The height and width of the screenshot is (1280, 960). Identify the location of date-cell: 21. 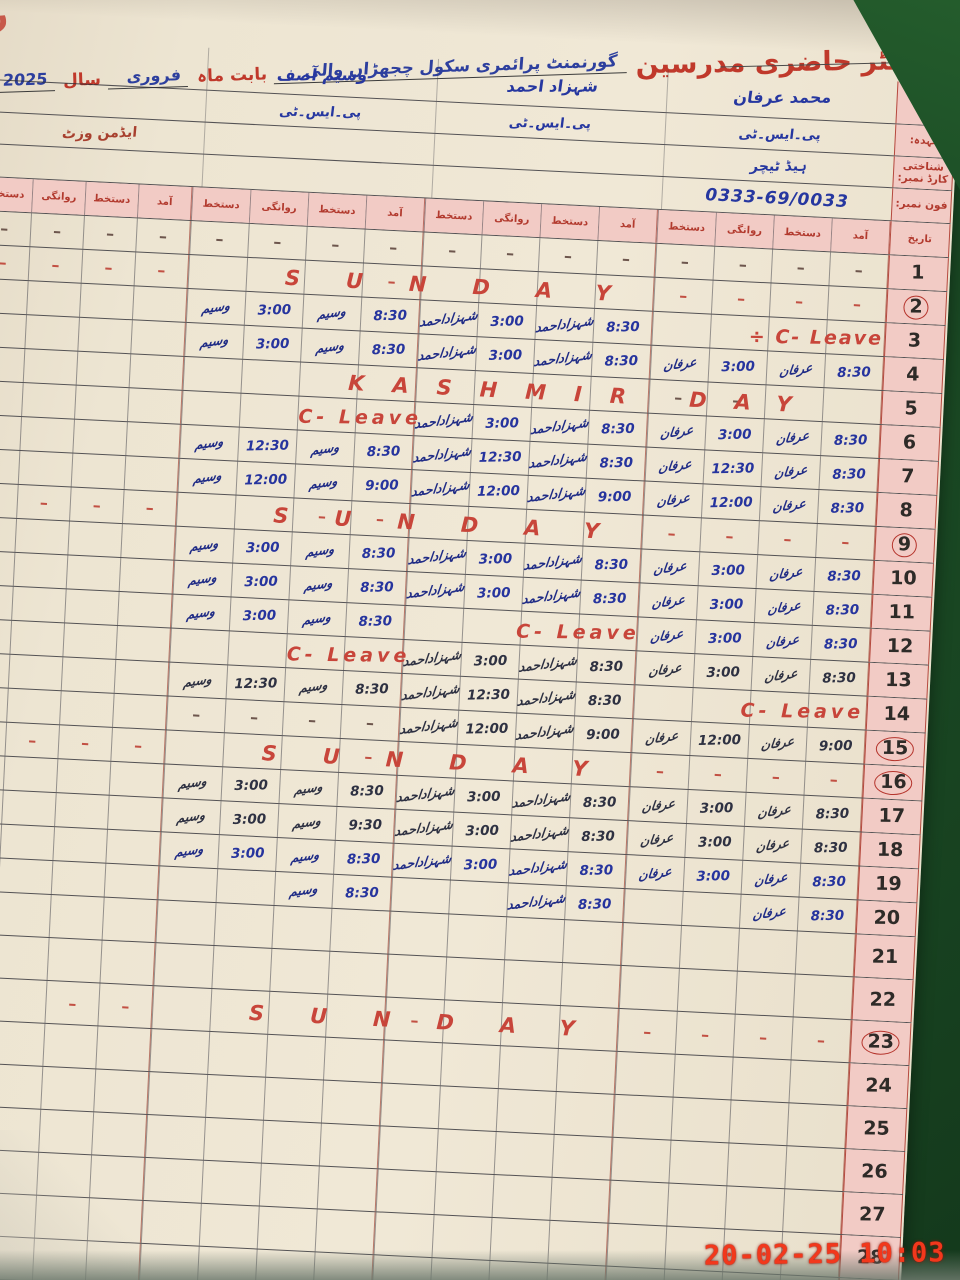
(884, 957).